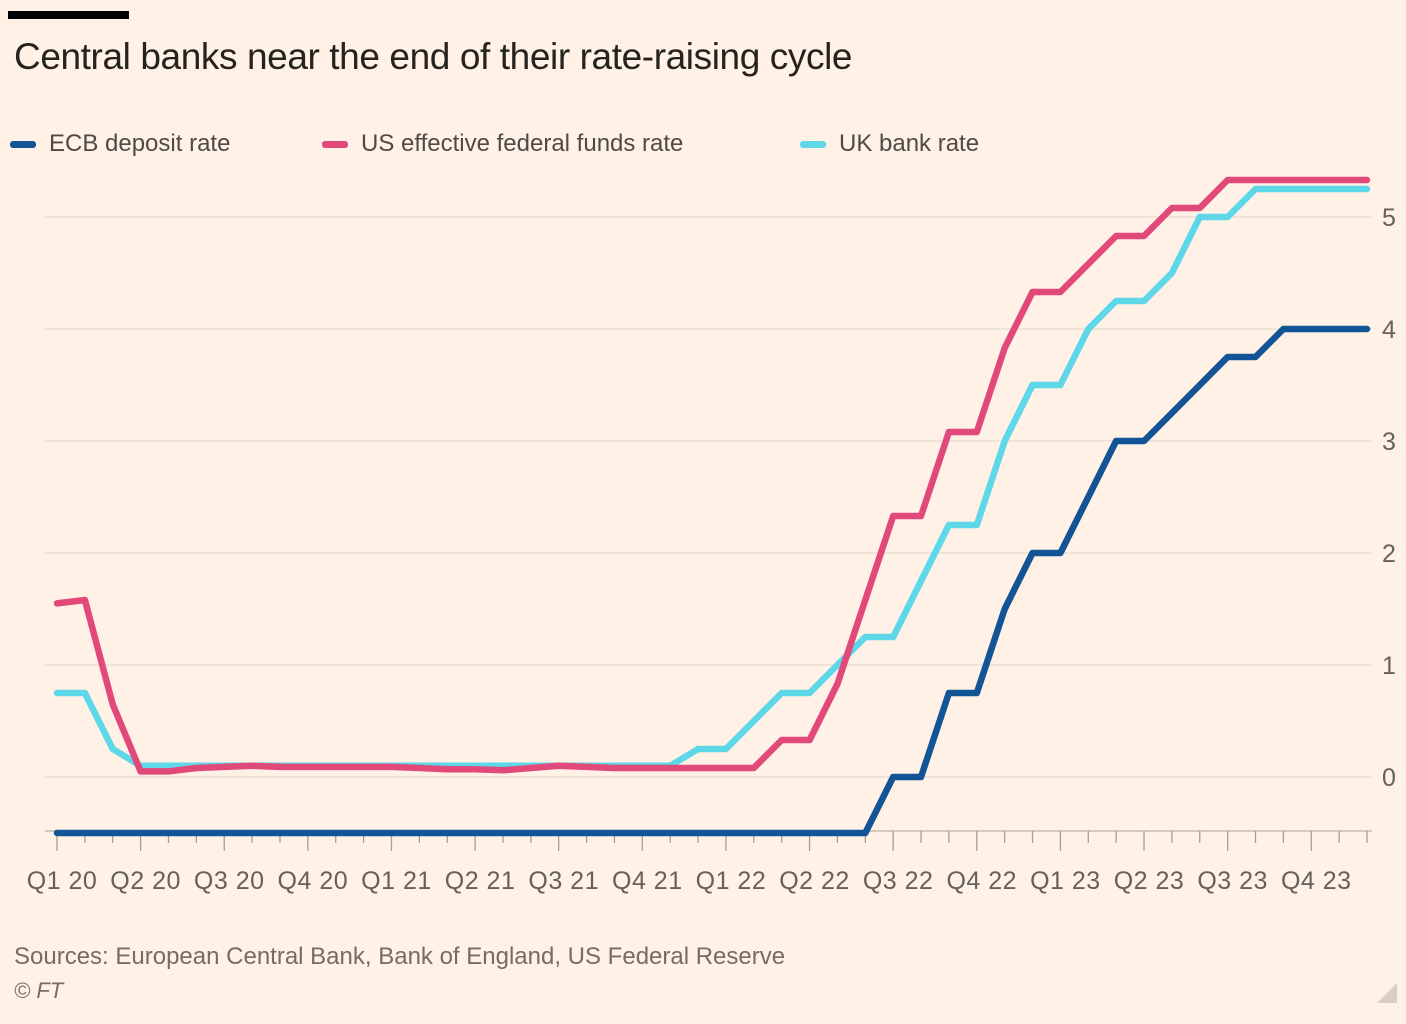  What do you see at coordinates (563, 881) in the screenshot?
I see `x-axis-label: Q3 21` at bounding box center [563, 881].